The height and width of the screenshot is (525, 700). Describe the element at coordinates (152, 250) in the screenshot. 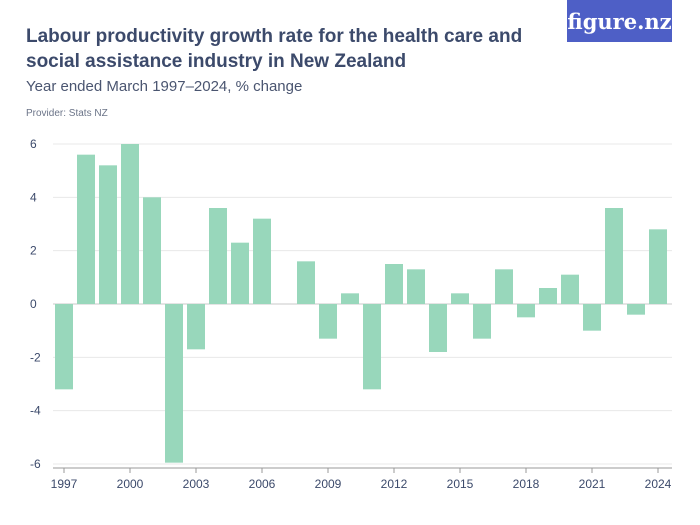

I see `bar-2001` at that location.